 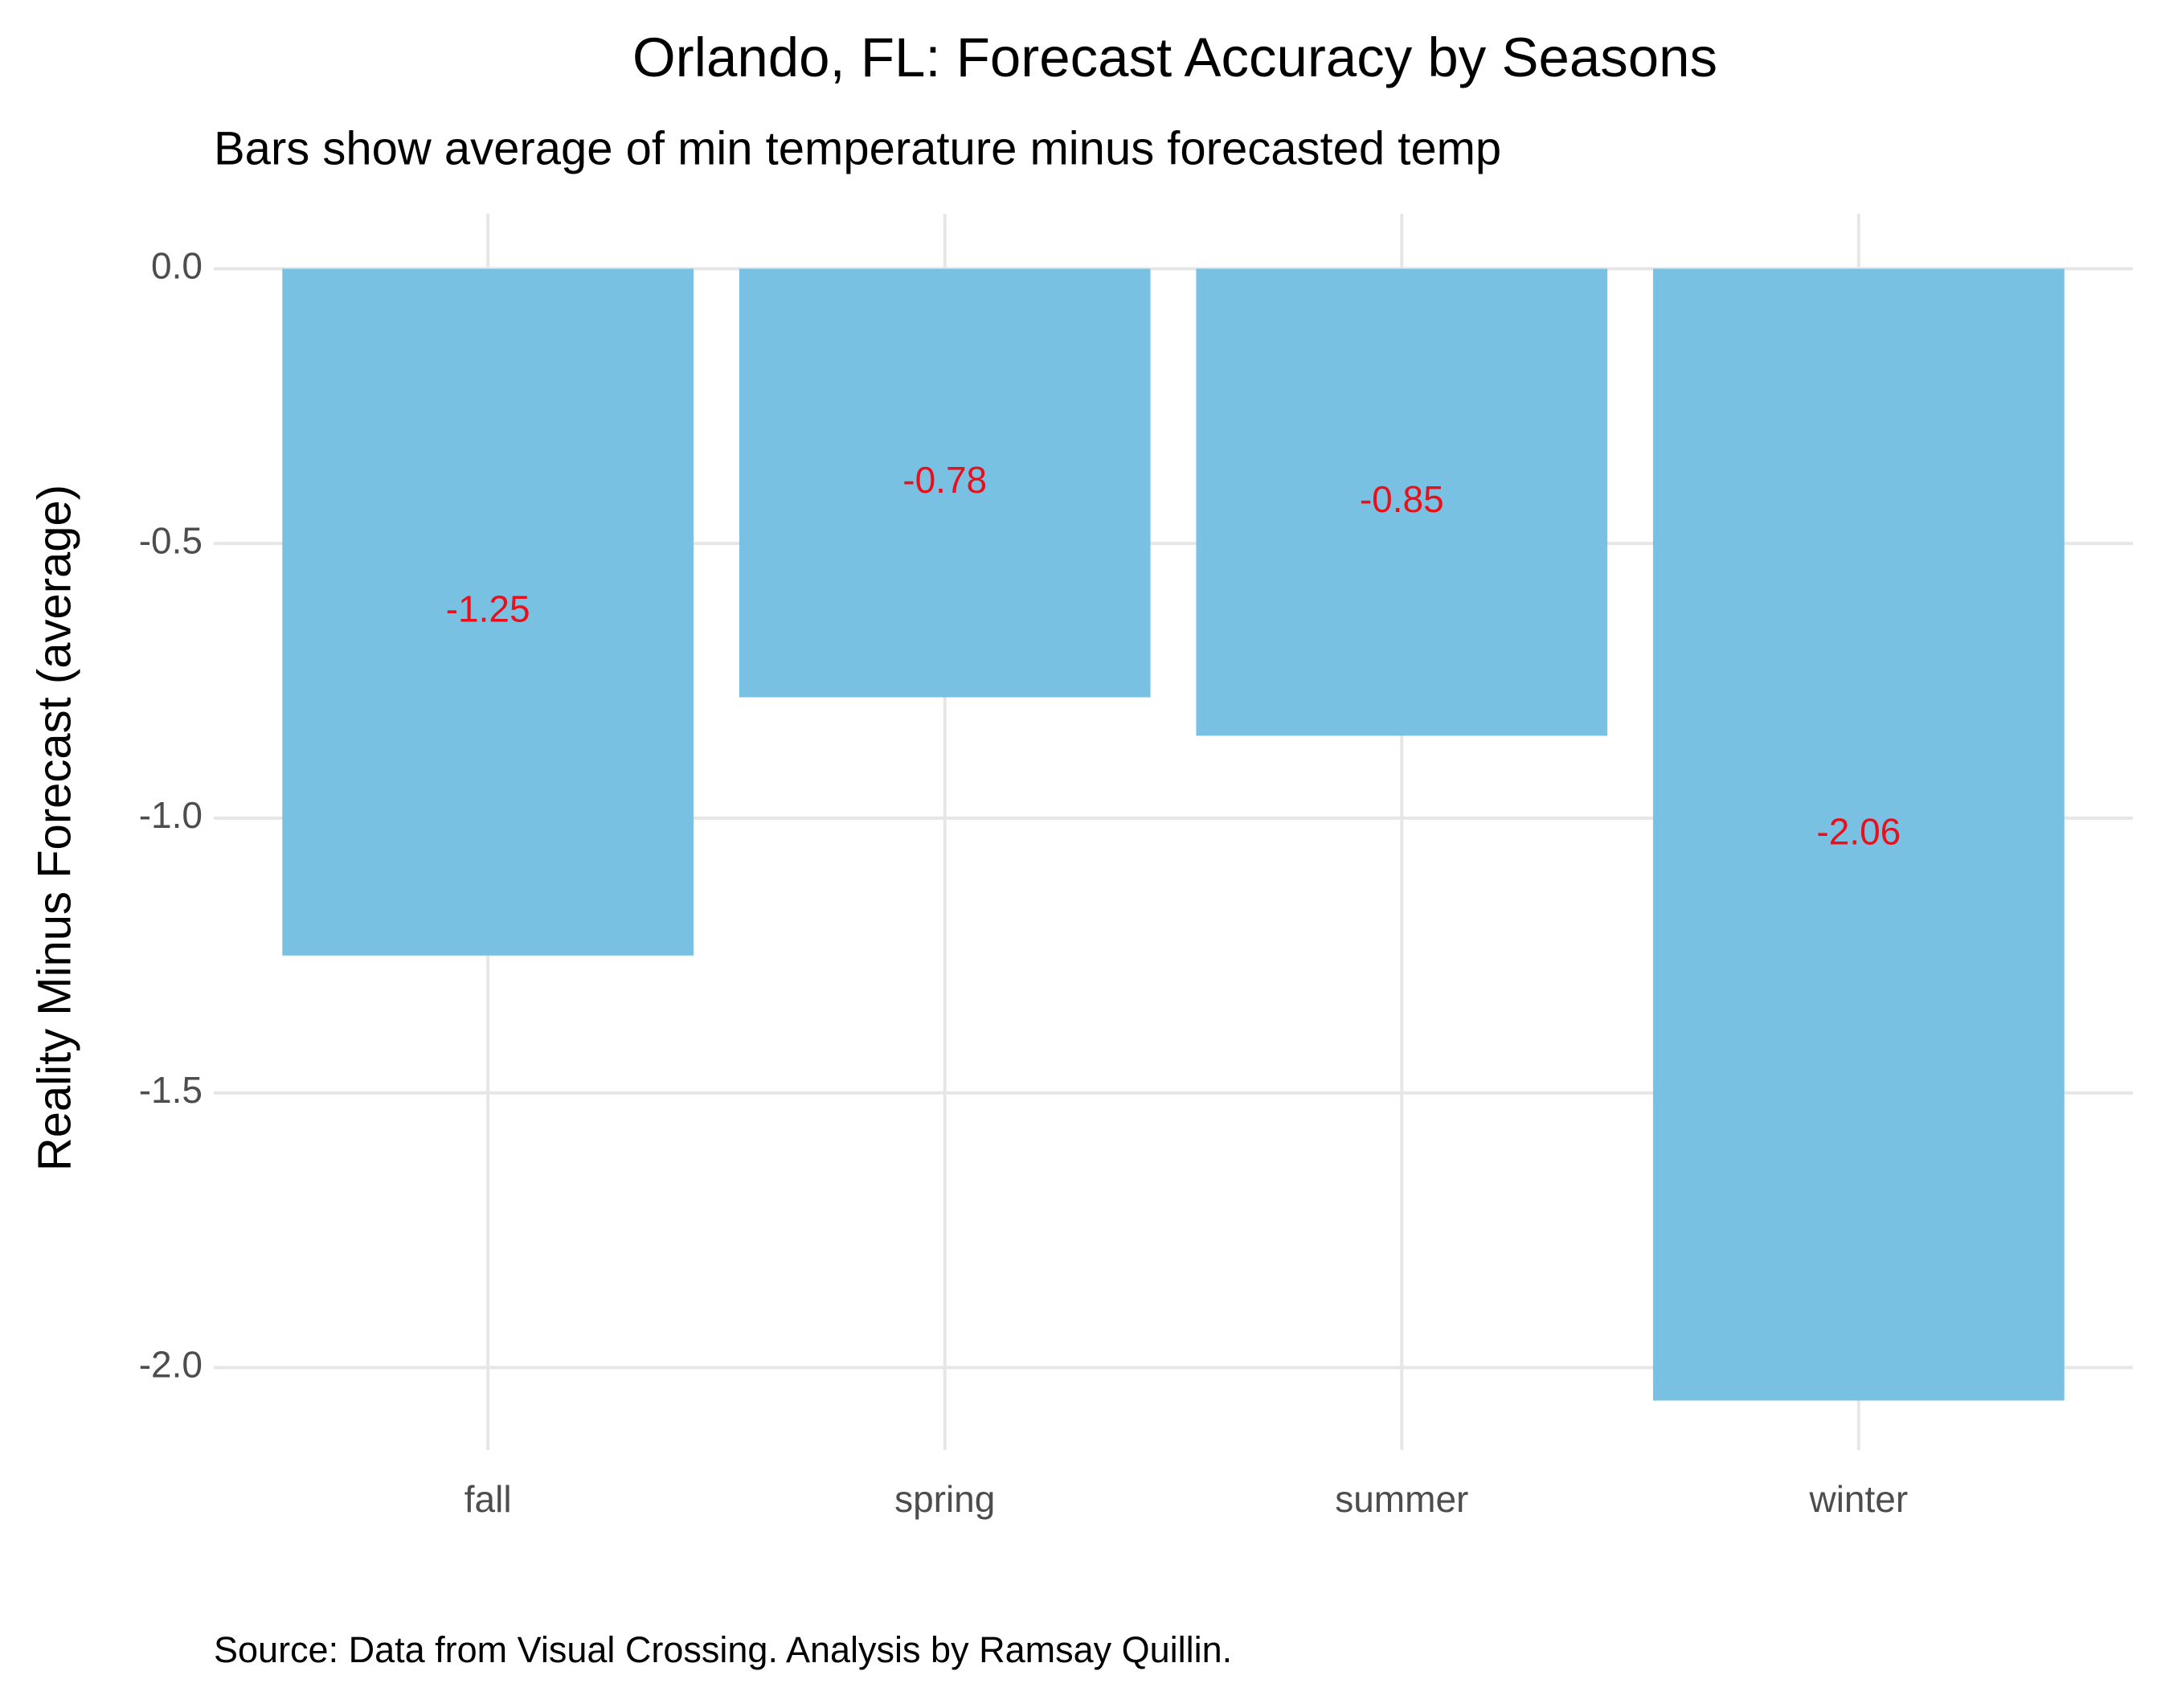 What do you see at coordinates (54, 828) in the screenshot?
I see `y-axis-title: Reality Minus Forecast (average)` at bounding box center [54, 828].